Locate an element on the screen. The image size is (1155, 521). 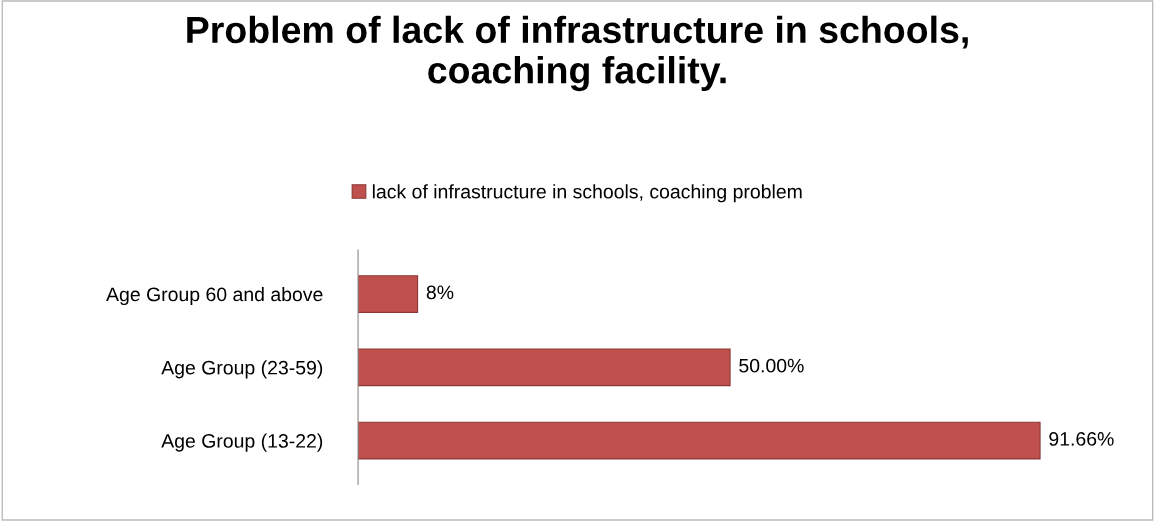
legend-label: lack of infrastructure in schools, coaching problem is located at coordinates (587, 193).